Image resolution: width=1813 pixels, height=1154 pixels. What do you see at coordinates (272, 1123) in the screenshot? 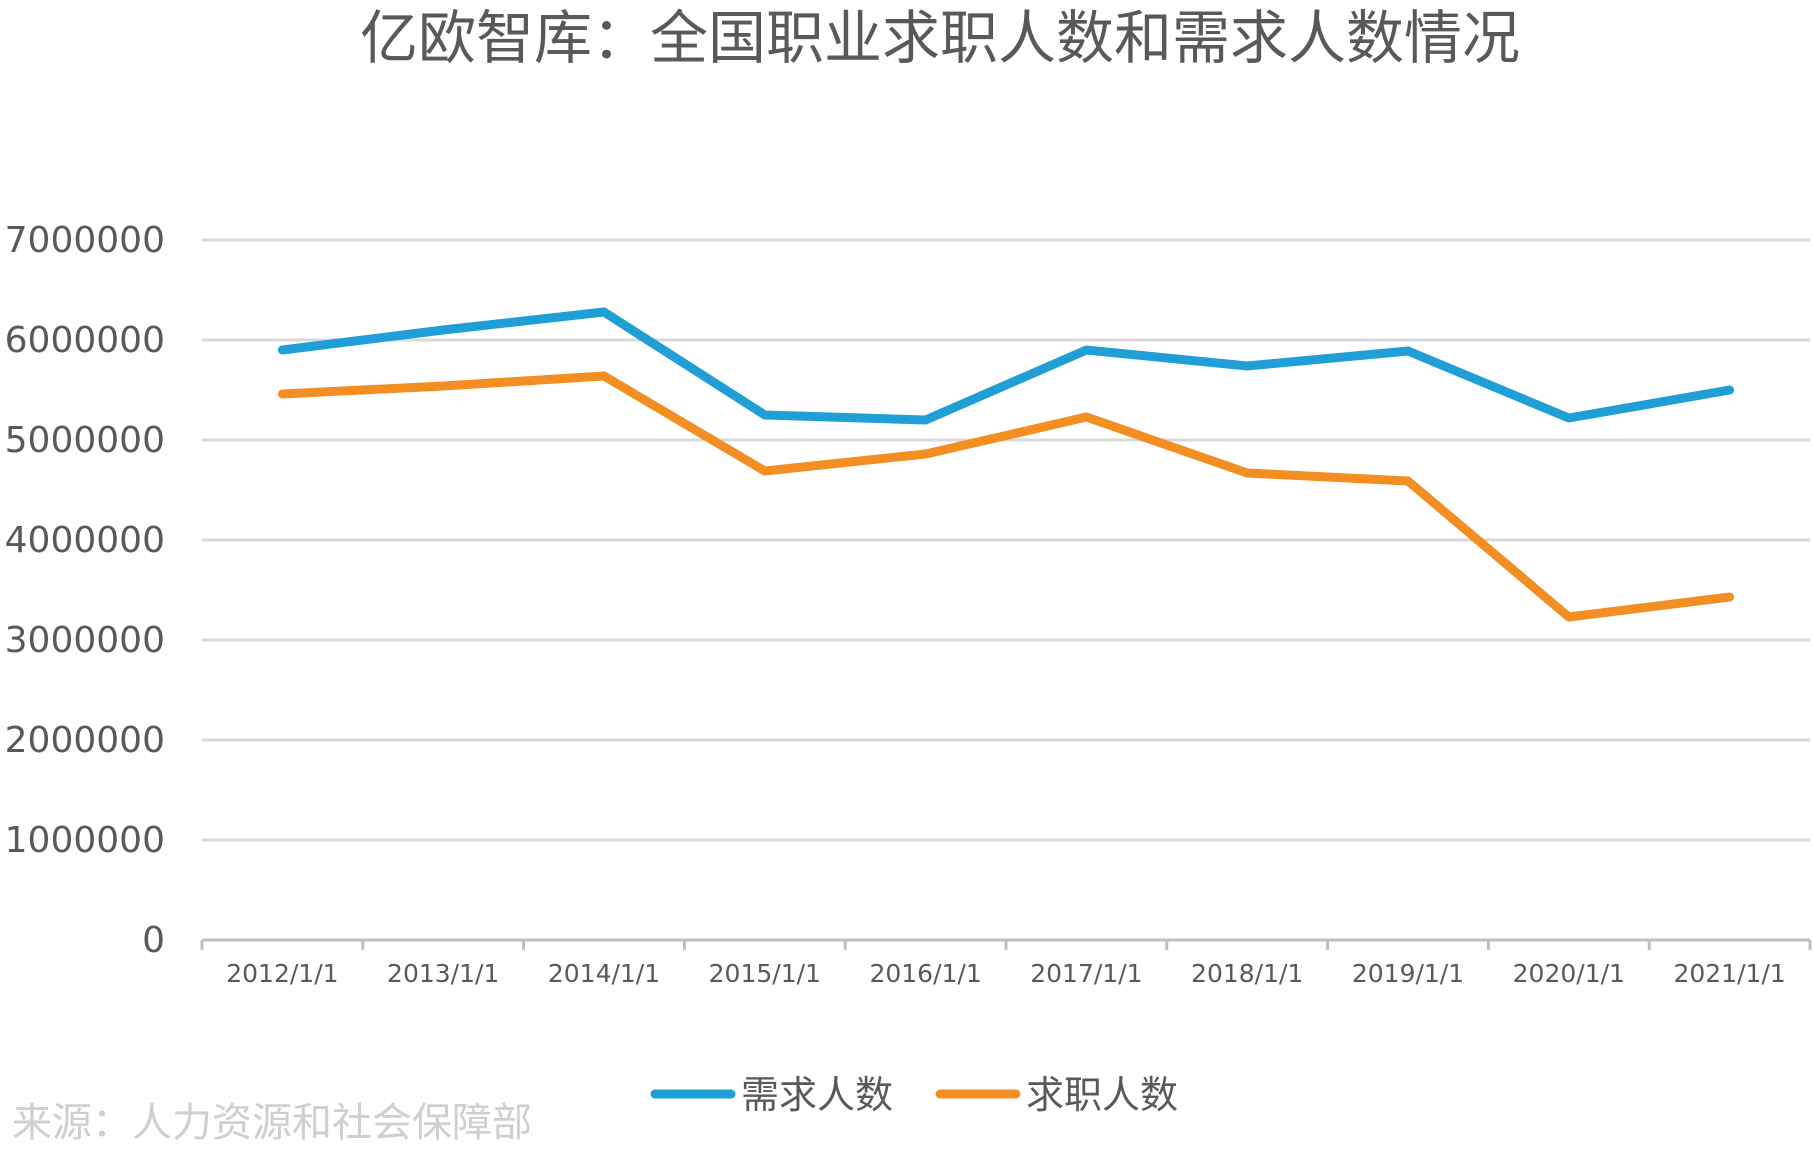
I see `source-note: 来源：人力资源和社会保障部` at bounding box center [272, 1123].